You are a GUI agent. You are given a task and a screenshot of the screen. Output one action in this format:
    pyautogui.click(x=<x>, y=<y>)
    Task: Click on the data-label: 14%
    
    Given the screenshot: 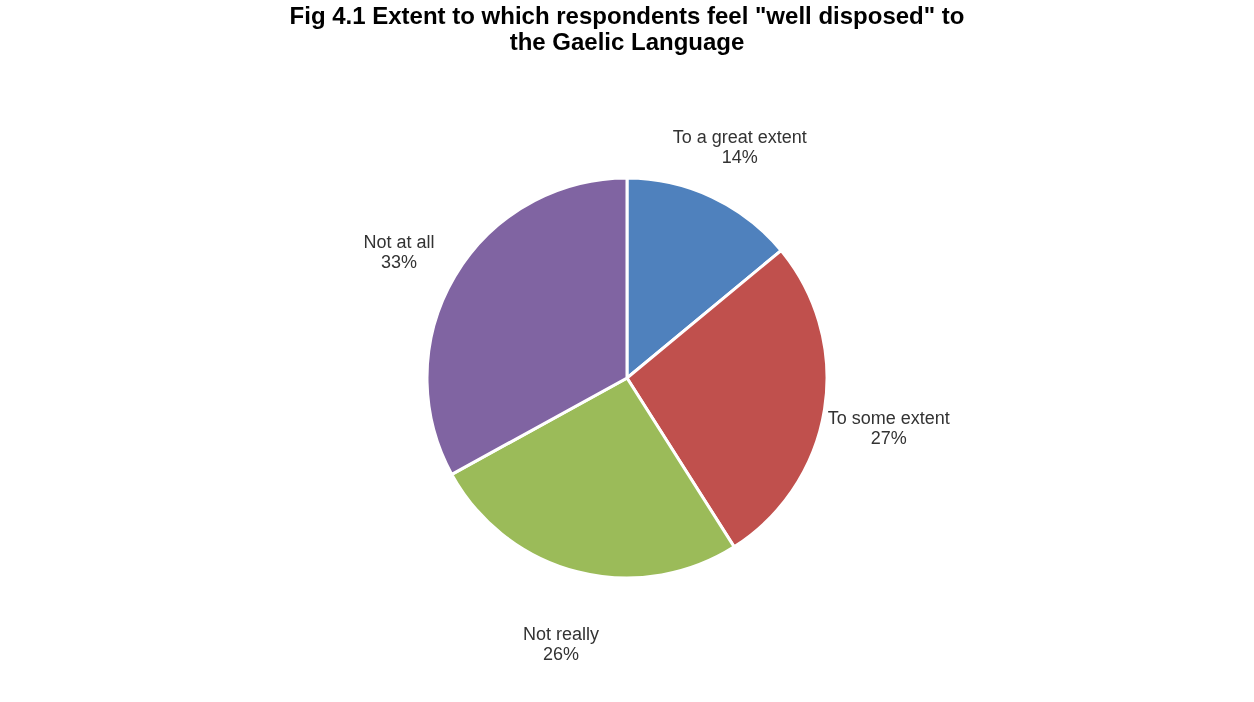 What is the action you would take?
    pyautogui.click(x=739, y=157)
    